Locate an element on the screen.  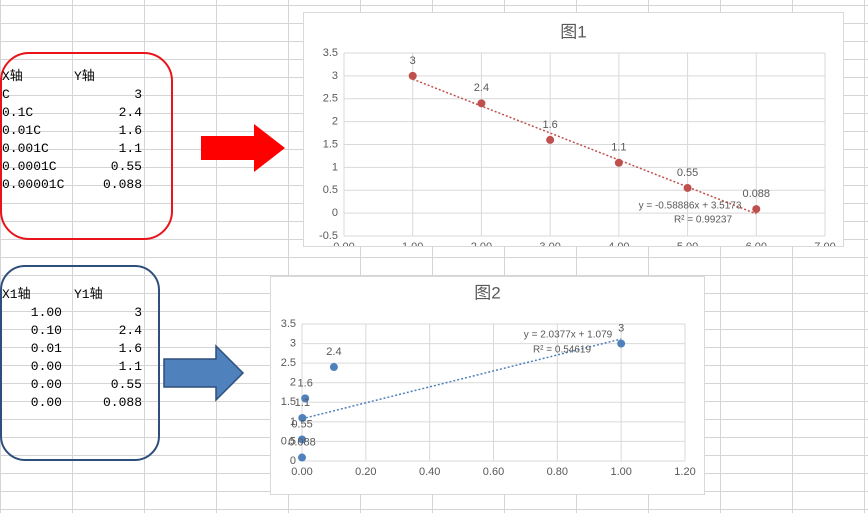
table-cell: 0.01C is located at coordinates (22, 130).